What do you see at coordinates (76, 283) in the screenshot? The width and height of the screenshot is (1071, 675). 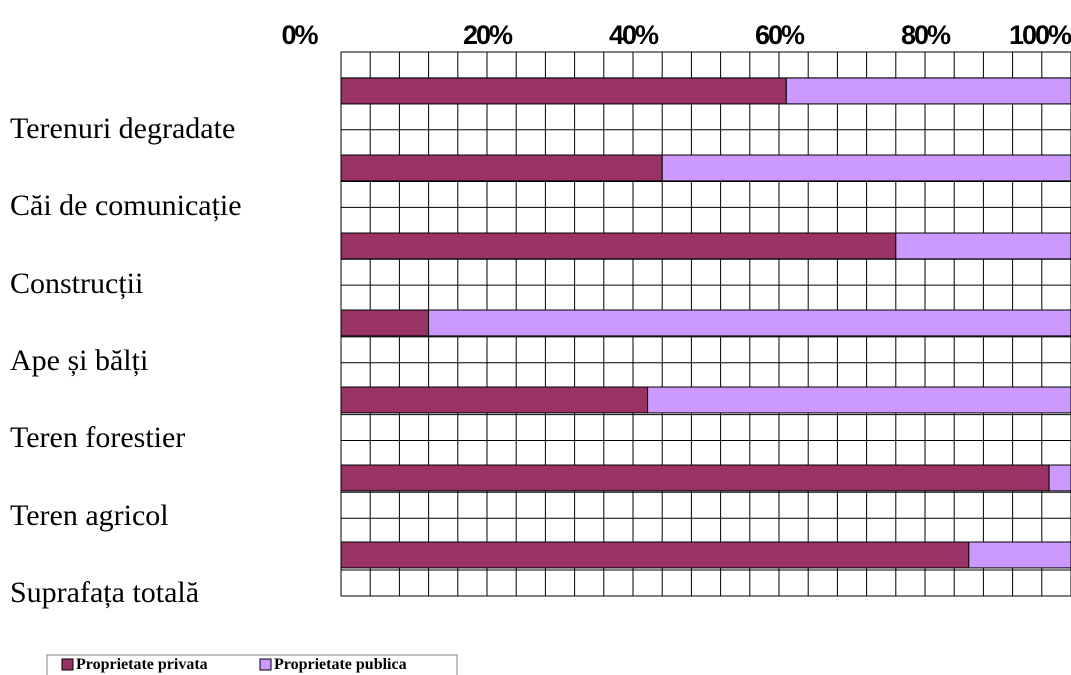 I see `category-label: Construcții` at bounding box center [76, 283].